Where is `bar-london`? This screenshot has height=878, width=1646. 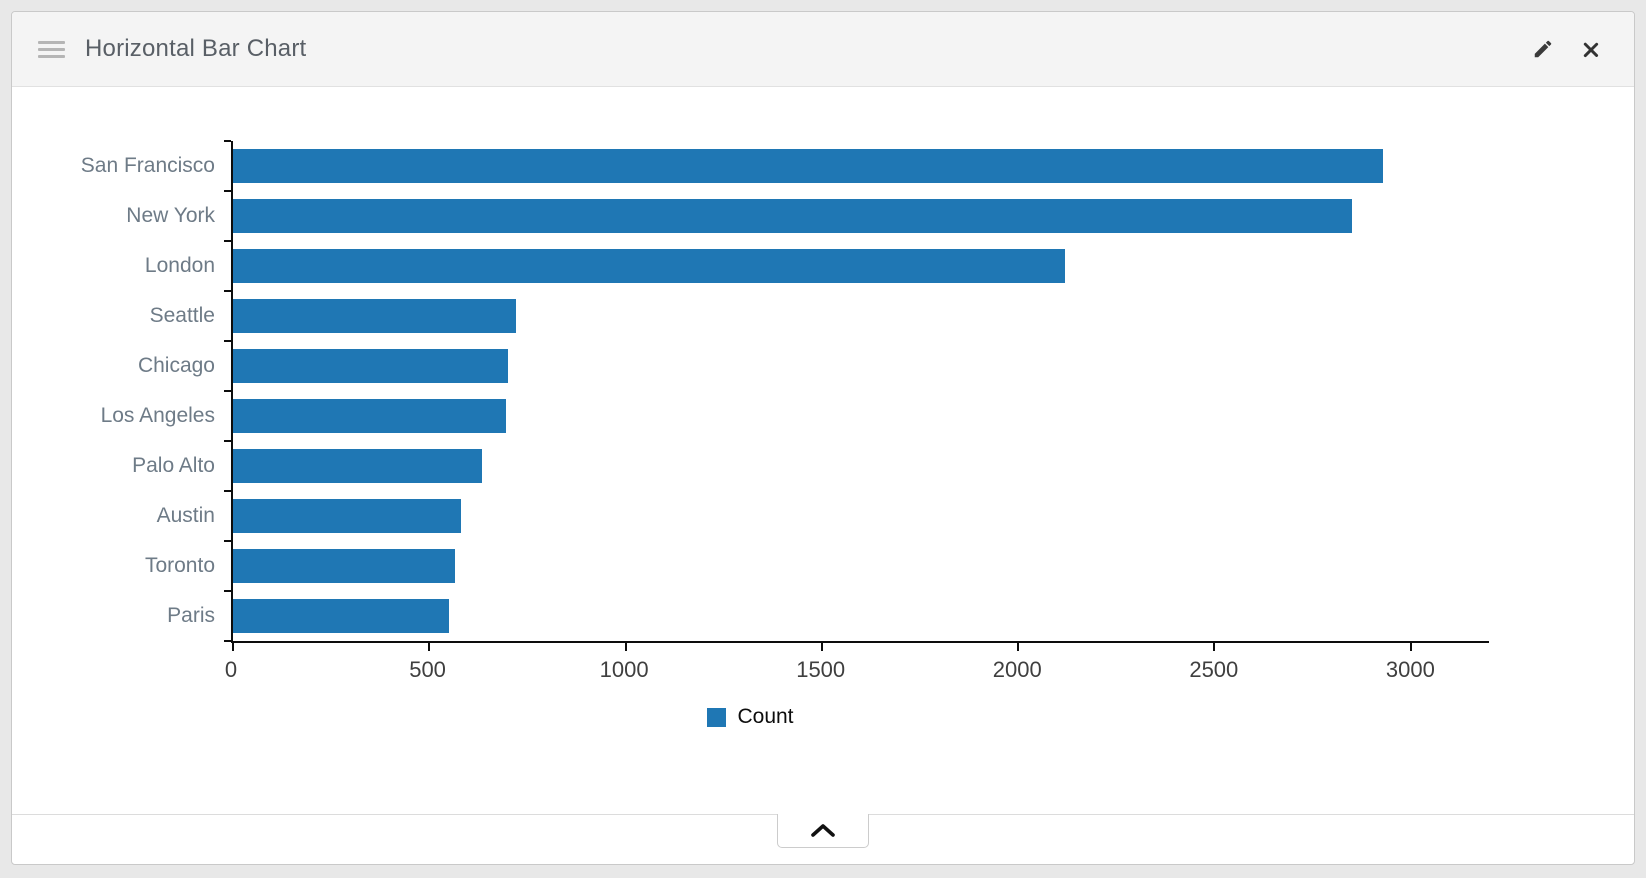 bar-london is located at coordinates (649, 266).